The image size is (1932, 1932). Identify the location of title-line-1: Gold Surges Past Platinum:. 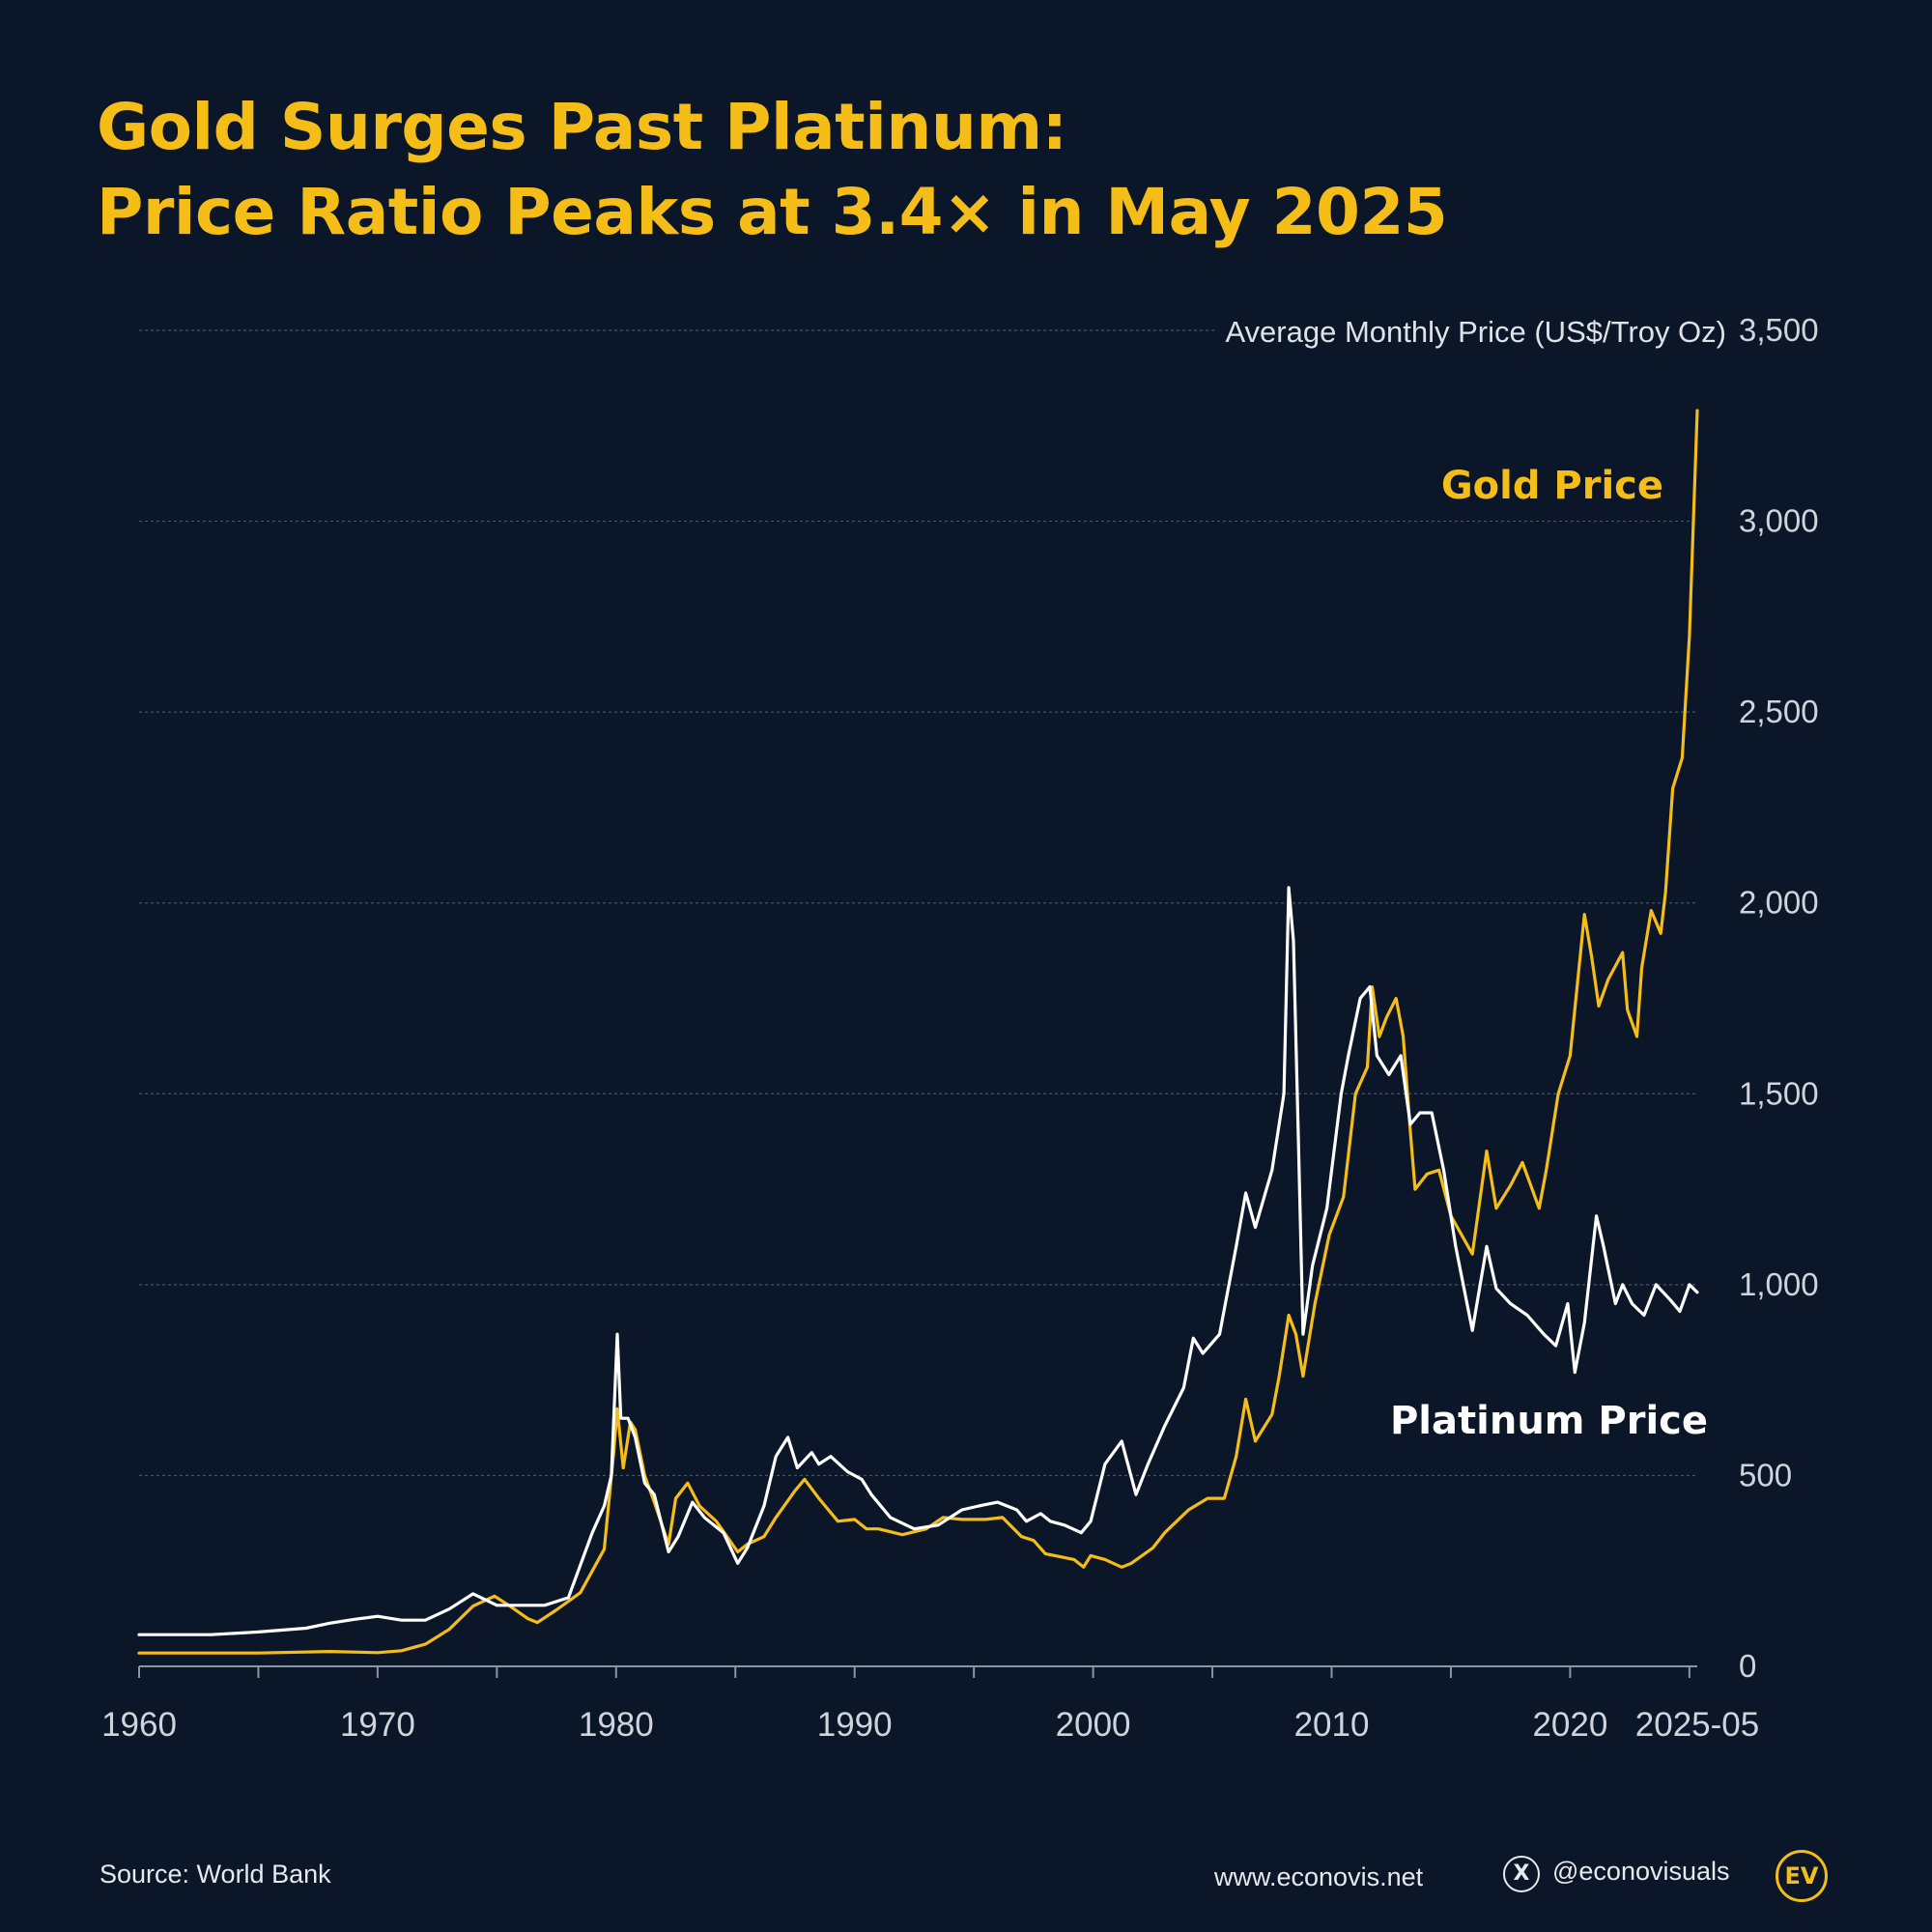
(582, 127).